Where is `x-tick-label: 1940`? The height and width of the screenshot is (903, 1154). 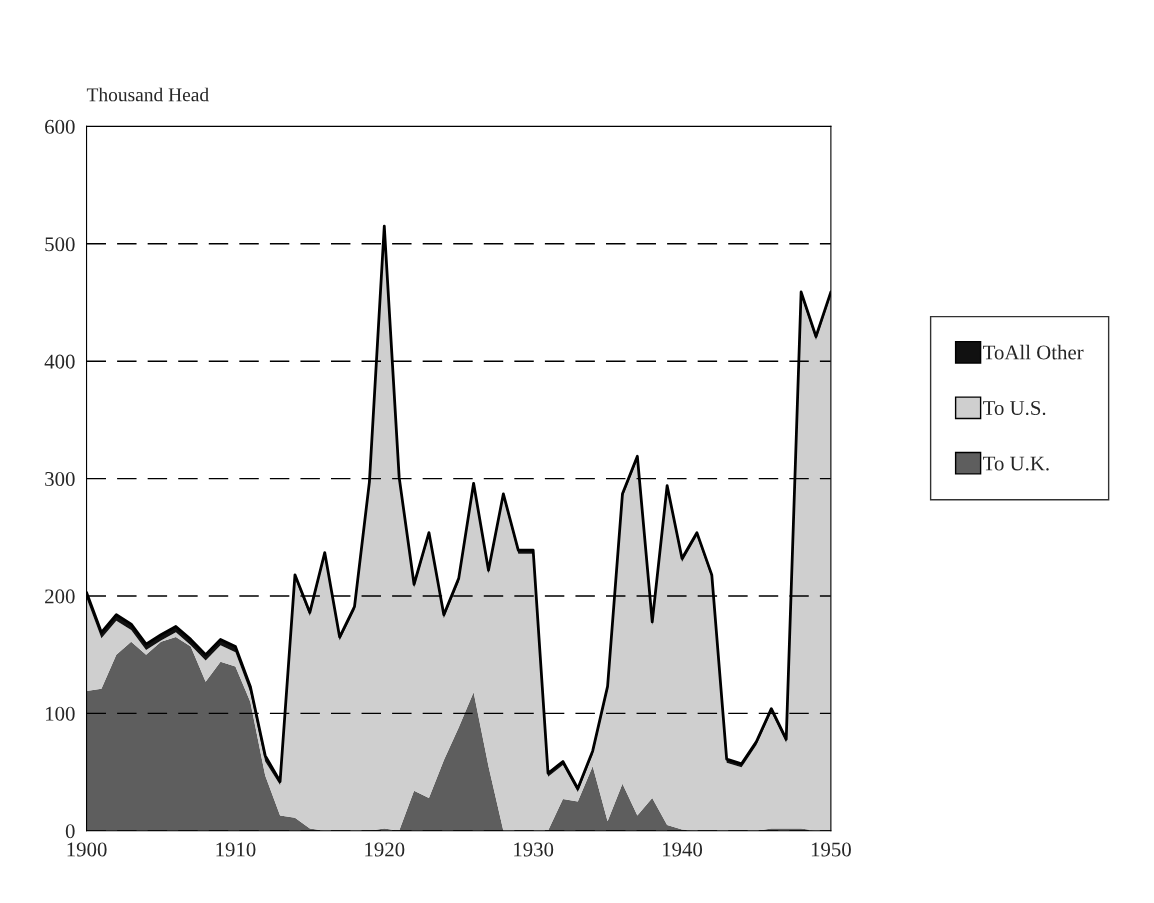
x-tick-label: 1940 is located at coordinates (683, 849).